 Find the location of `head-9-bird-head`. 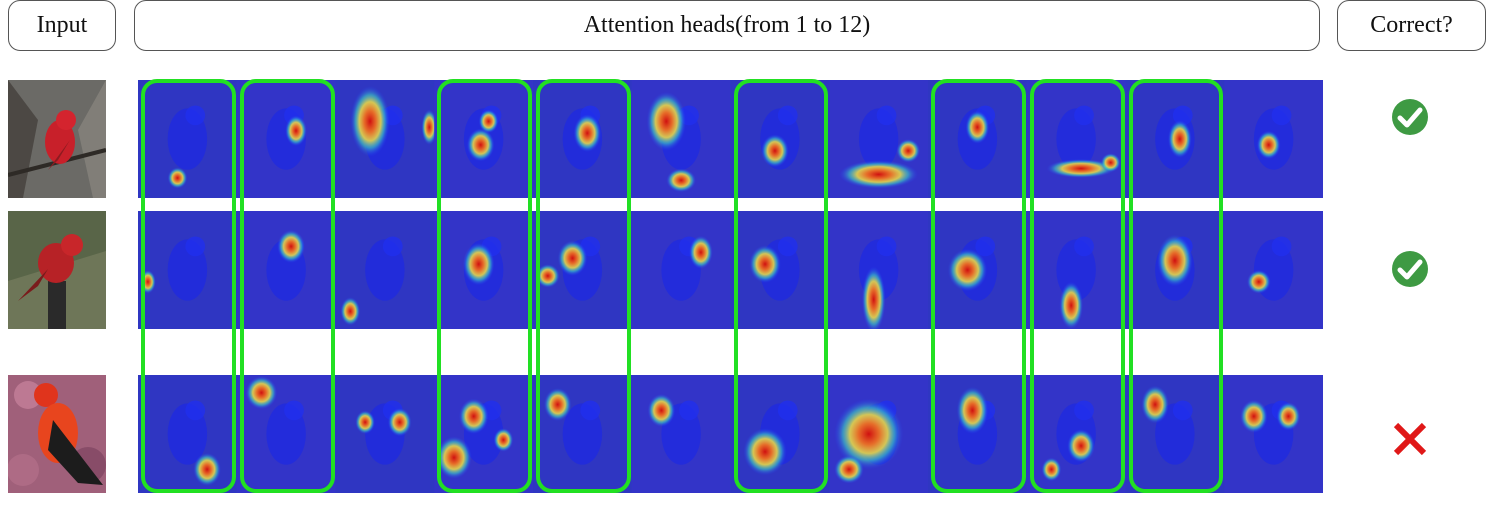

head-9-bird-head is located at coordinates (985, 246).